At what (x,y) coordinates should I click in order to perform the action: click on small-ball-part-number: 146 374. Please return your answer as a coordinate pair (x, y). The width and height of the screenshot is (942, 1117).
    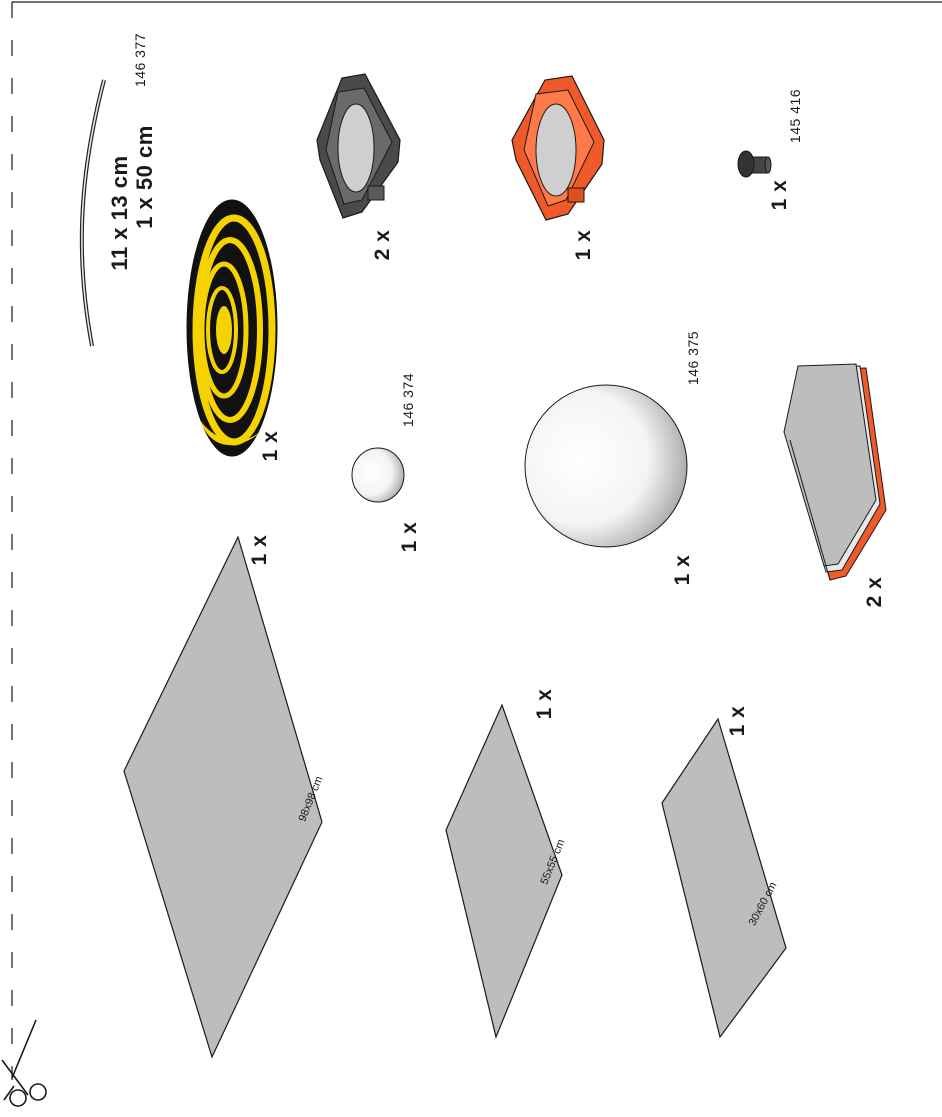
    Looking at the image, I should click on (408, 400).